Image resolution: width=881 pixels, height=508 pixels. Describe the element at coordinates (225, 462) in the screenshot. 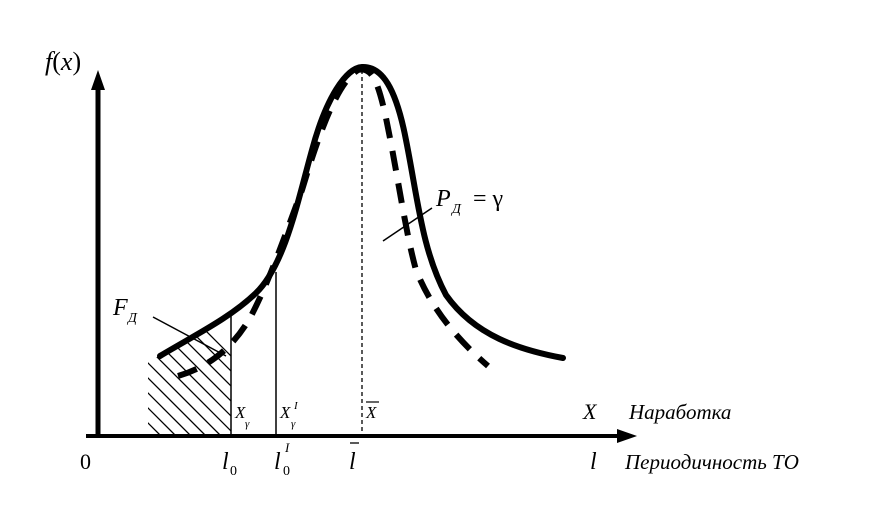

I see `marker-l0: l` at that location.